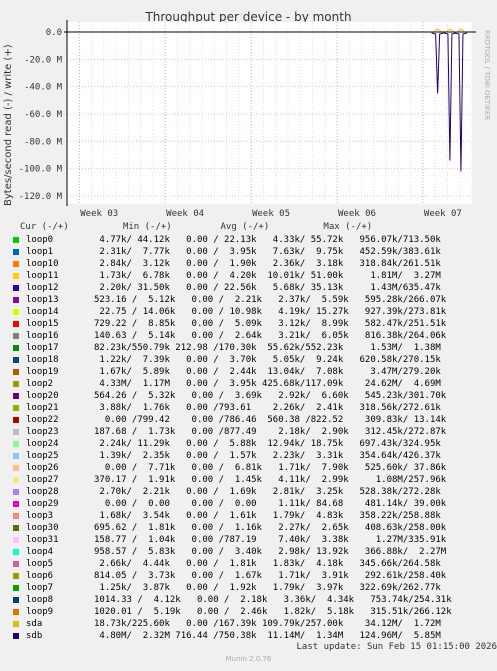 This screenshot has height=671, width=497. I want to click on legend-series-name: loop9, so click(40, 612).